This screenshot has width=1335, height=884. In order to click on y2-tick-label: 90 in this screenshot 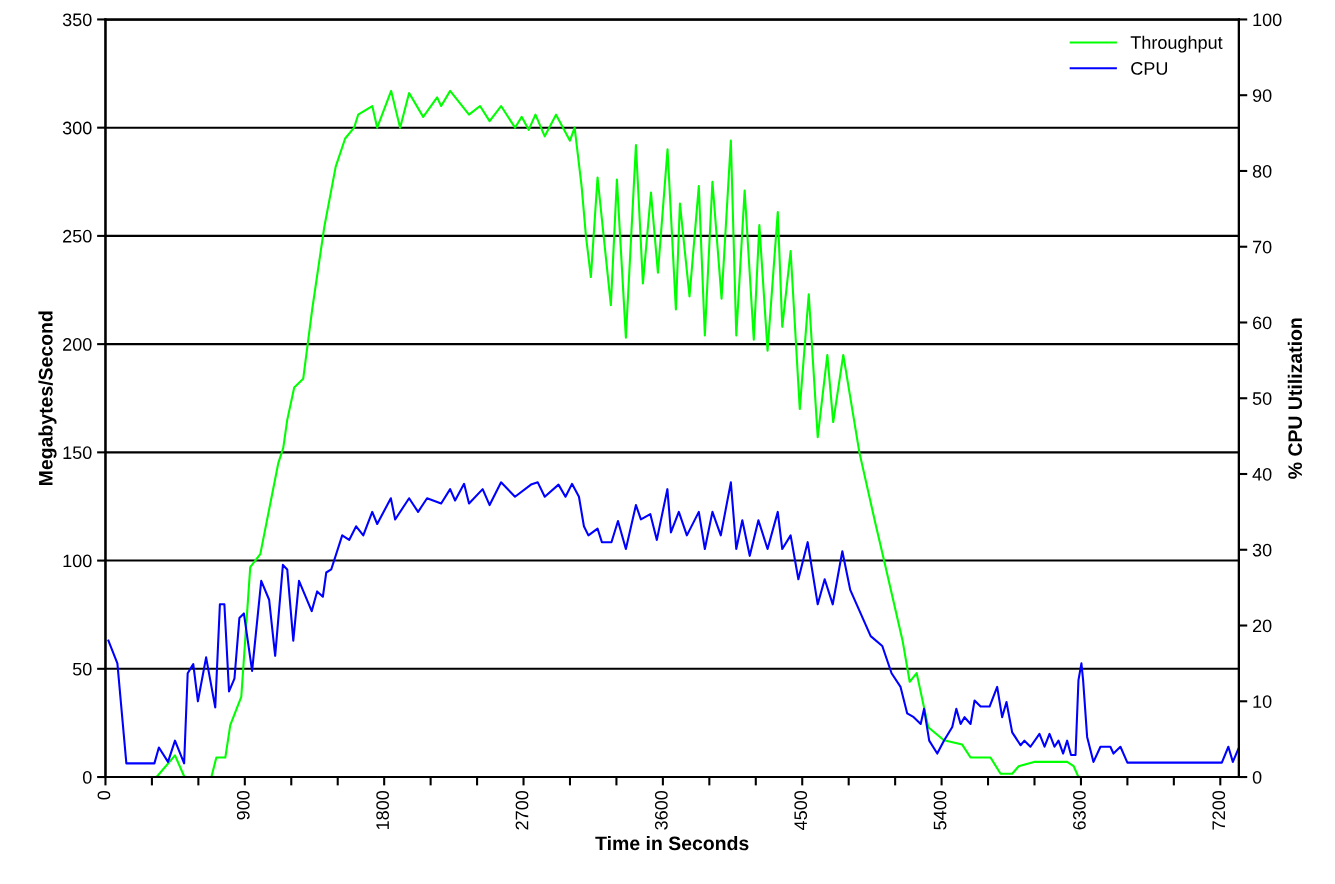, I will do `click(1262, 95)`.